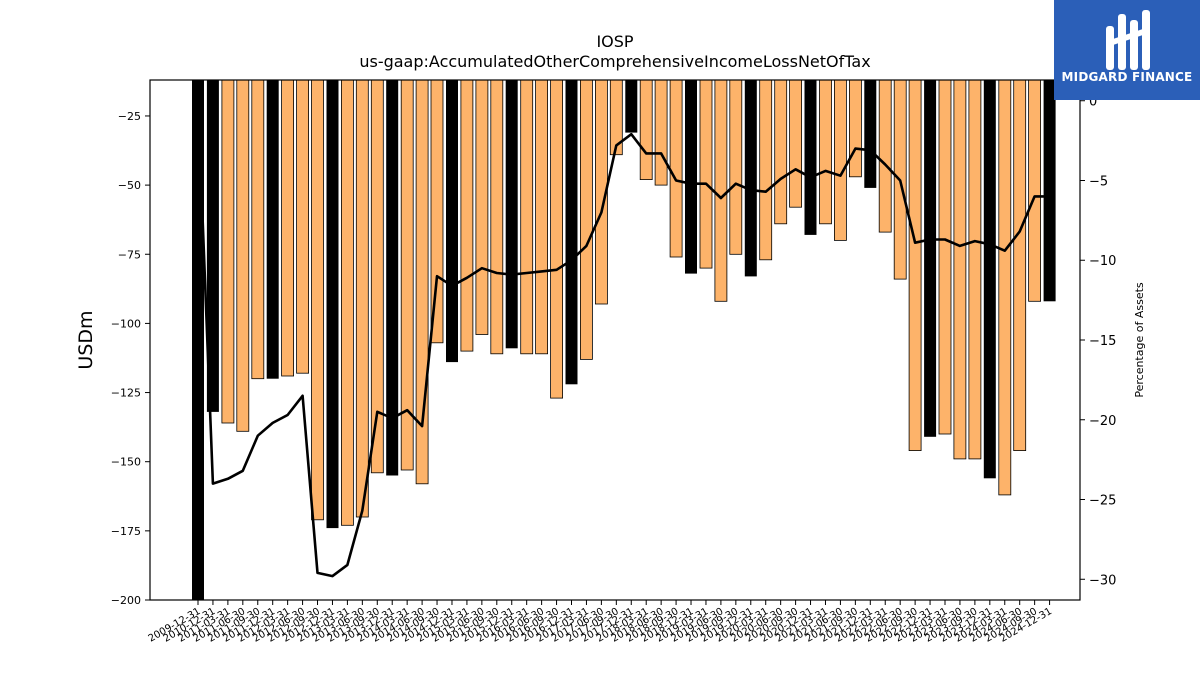 The height and width of the screenshot is (675, 1200). I want to click on logo-text: MIDGARD FINANCE, so click(1127, 77).